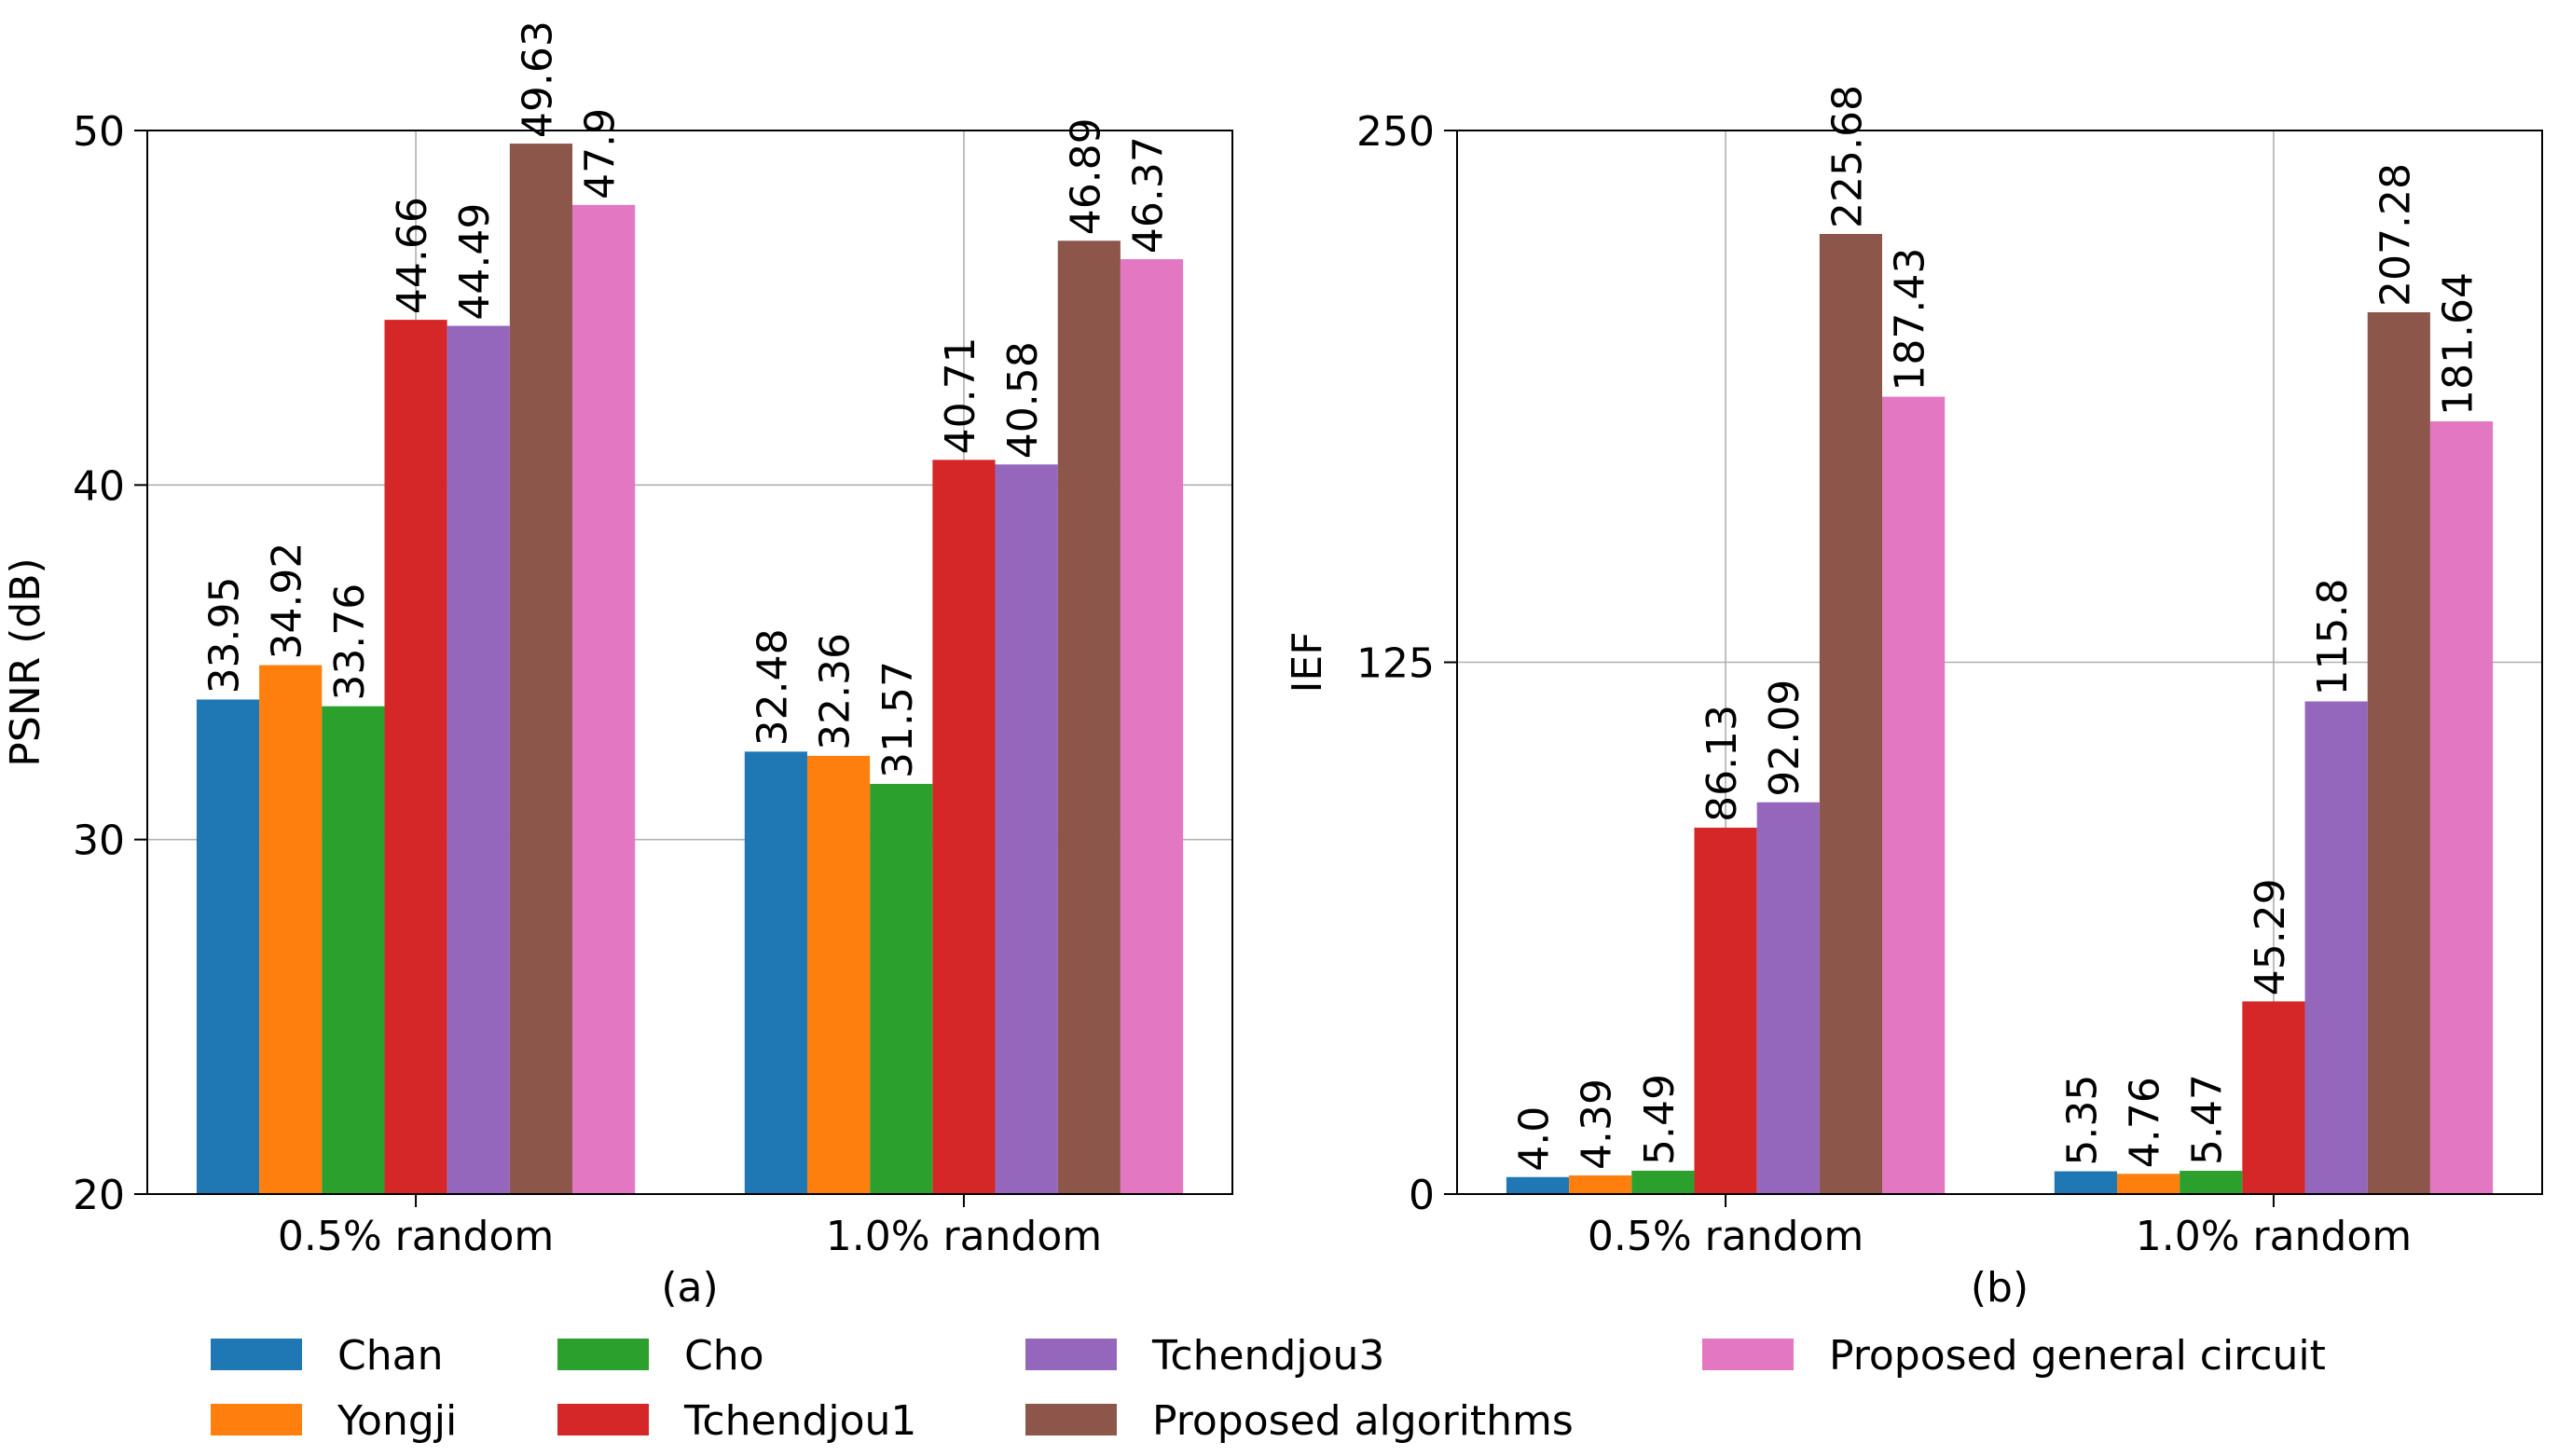 The image size is (2558, 1456). Describe the element at coordinates (661, 1356) in the screenshot. I see `legend-item: Cho` at that location.